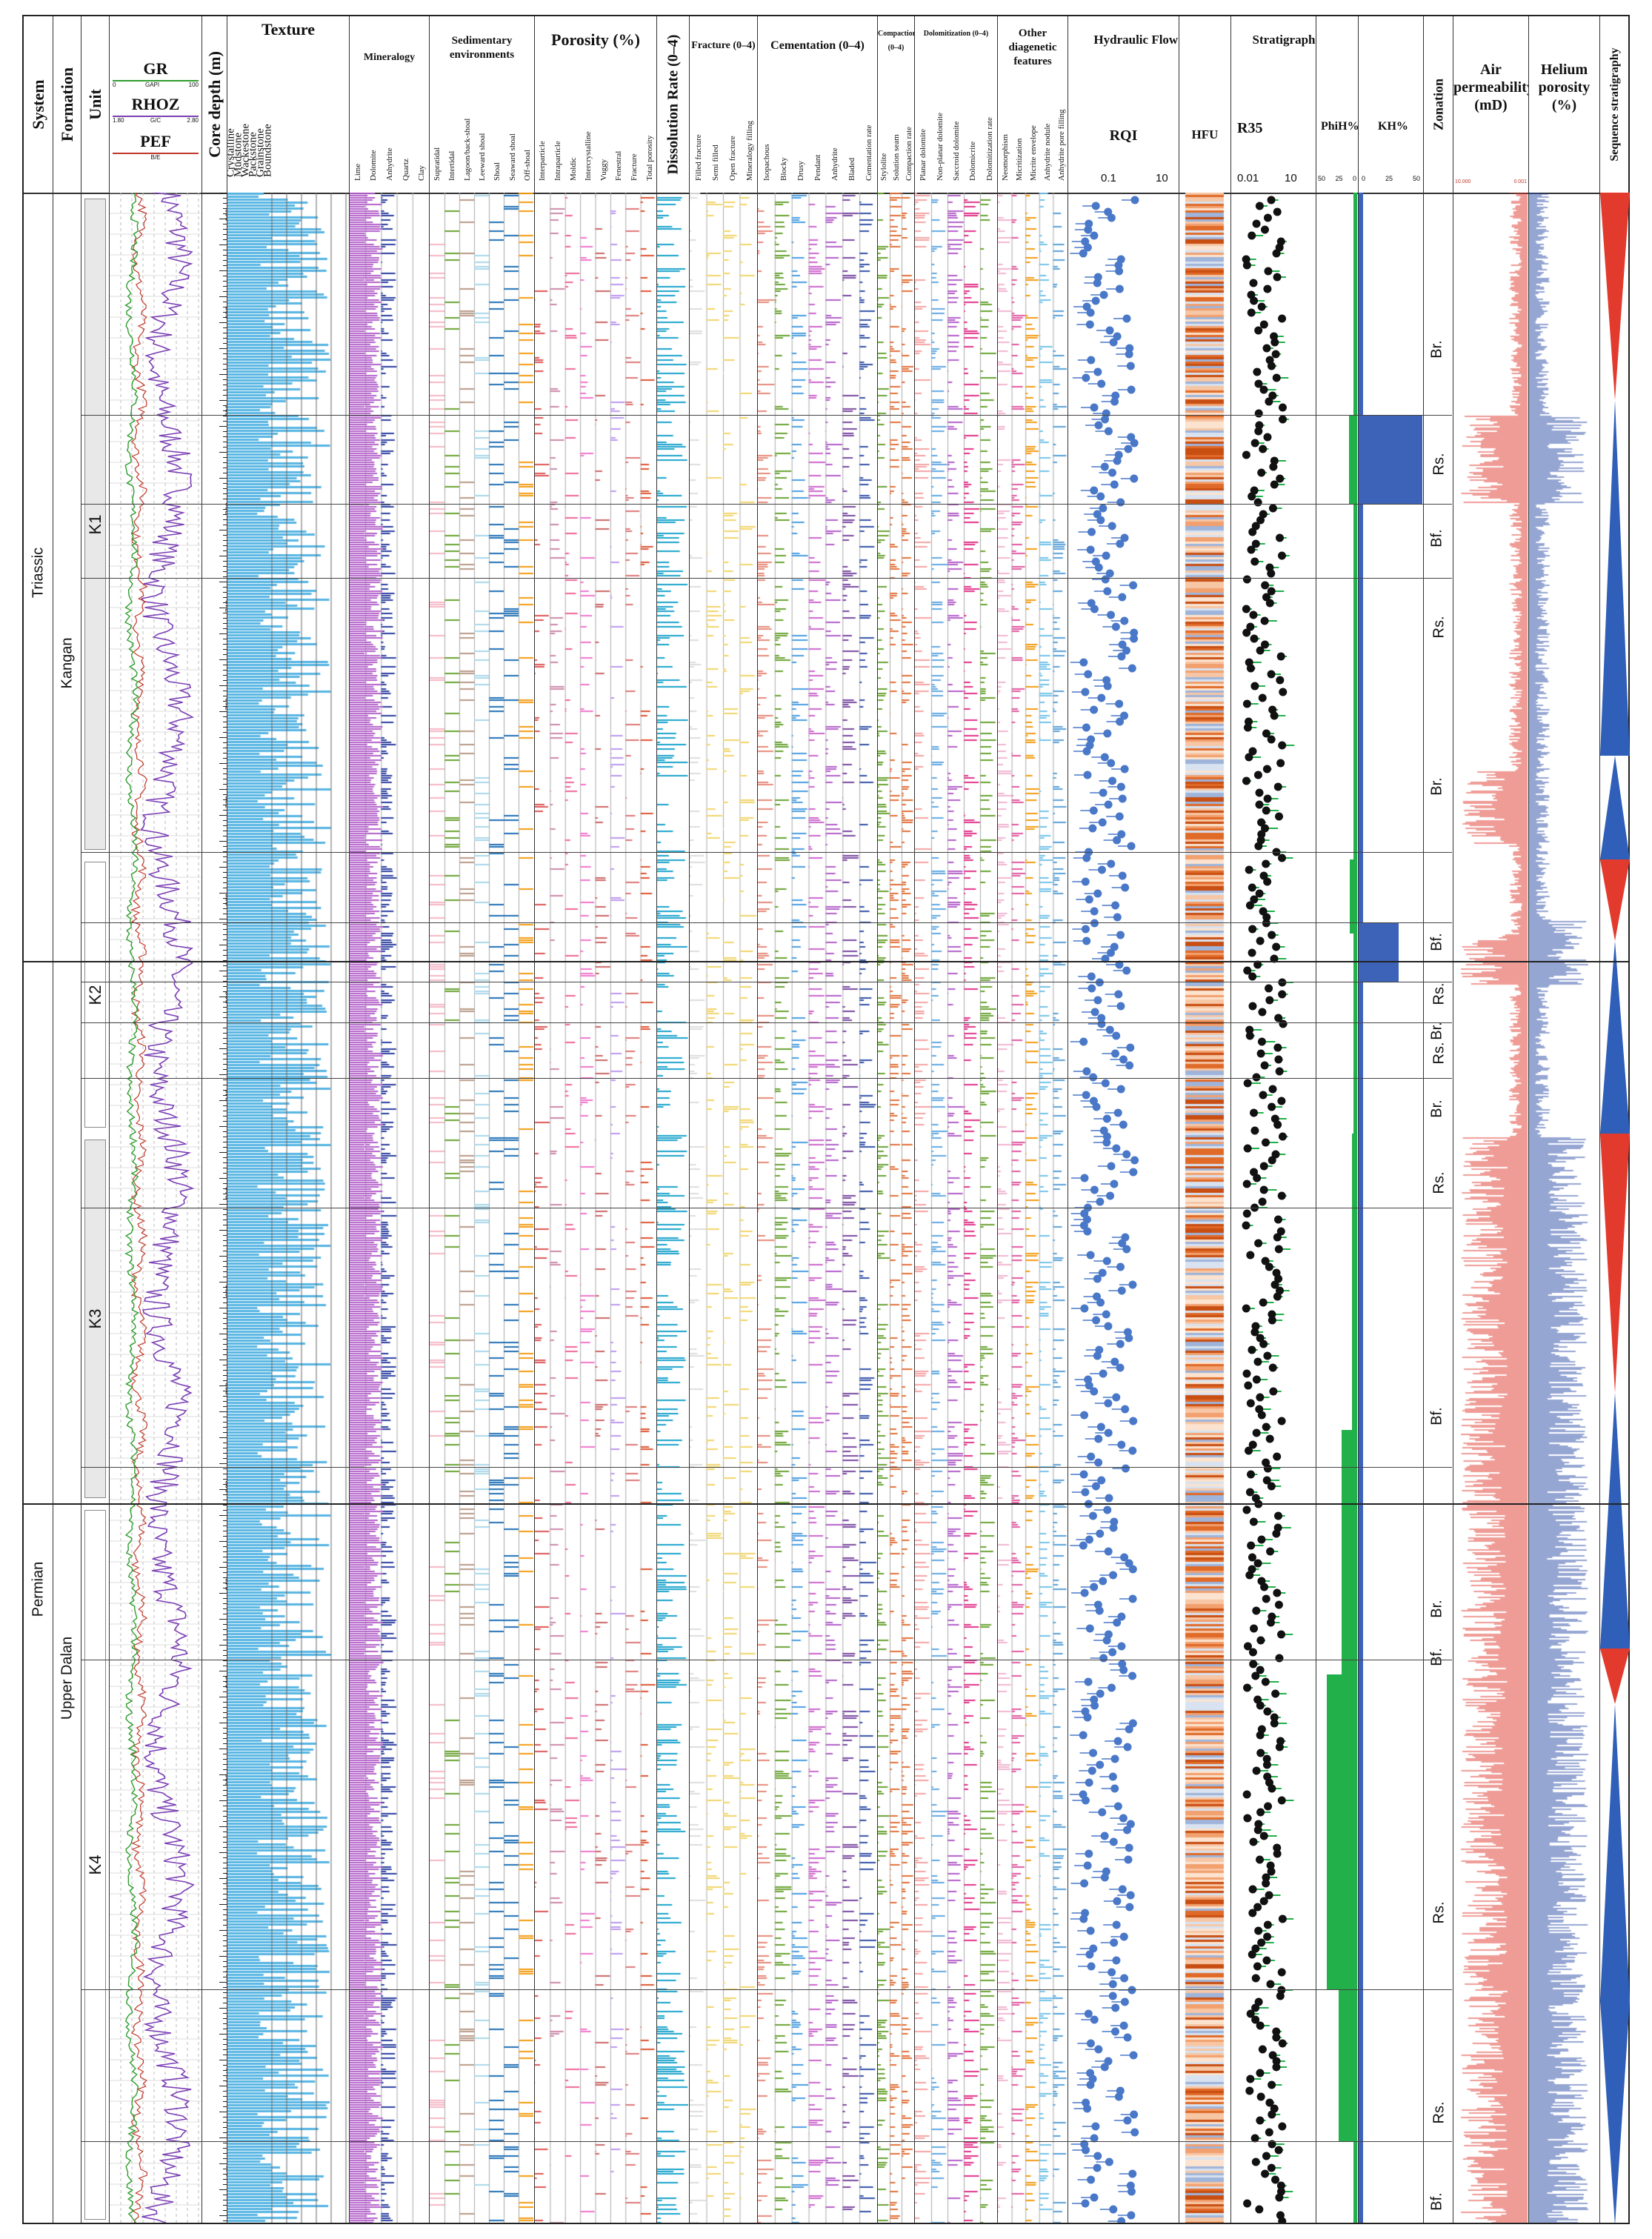 The height and width of the screenshot is (2239, 1652). What do you see at coordinates (1564, 1208) in the screenshot?
I see `helium-por-track` at bounding box center [1564, 1208].